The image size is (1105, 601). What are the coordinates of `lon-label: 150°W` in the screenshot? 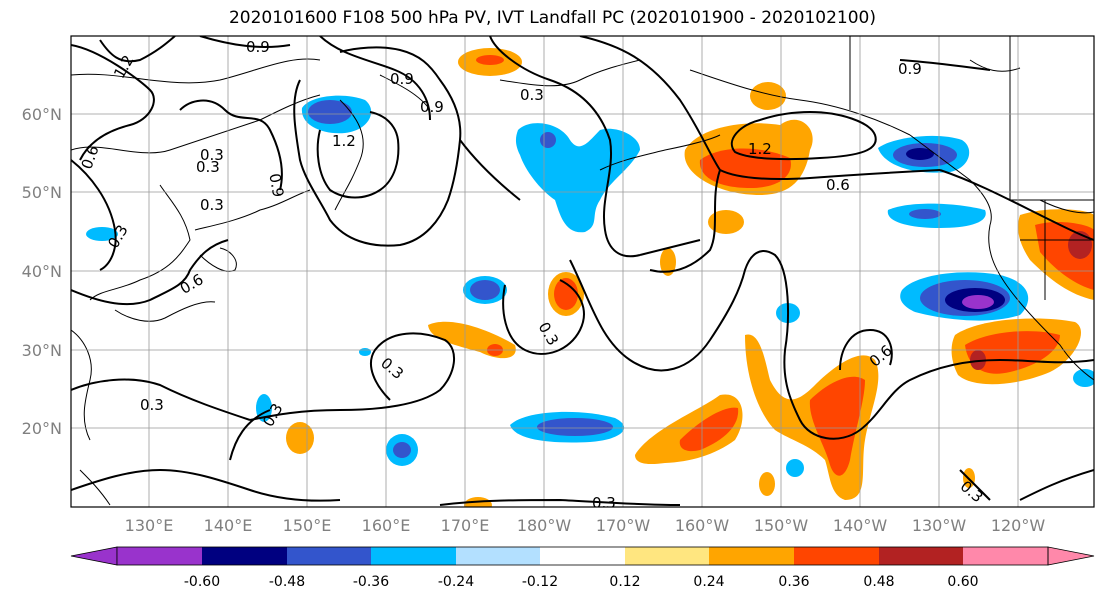 It's located at (781, 525).